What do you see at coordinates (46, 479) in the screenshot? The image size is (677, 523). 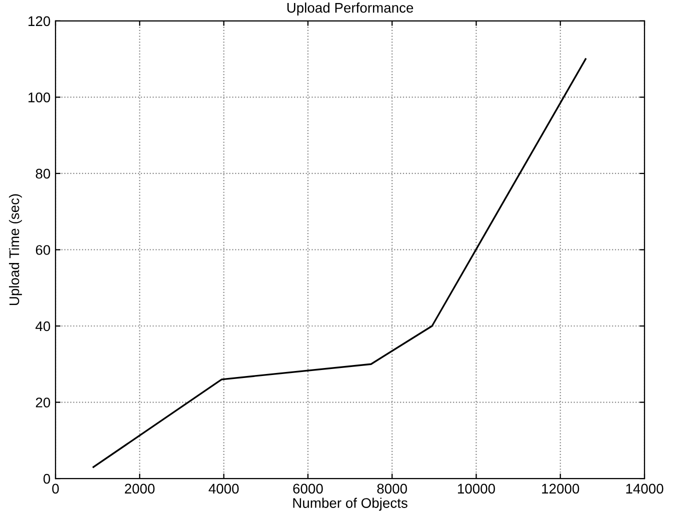 I see `y-tick-label: 0` at bounding box center [46, 479].